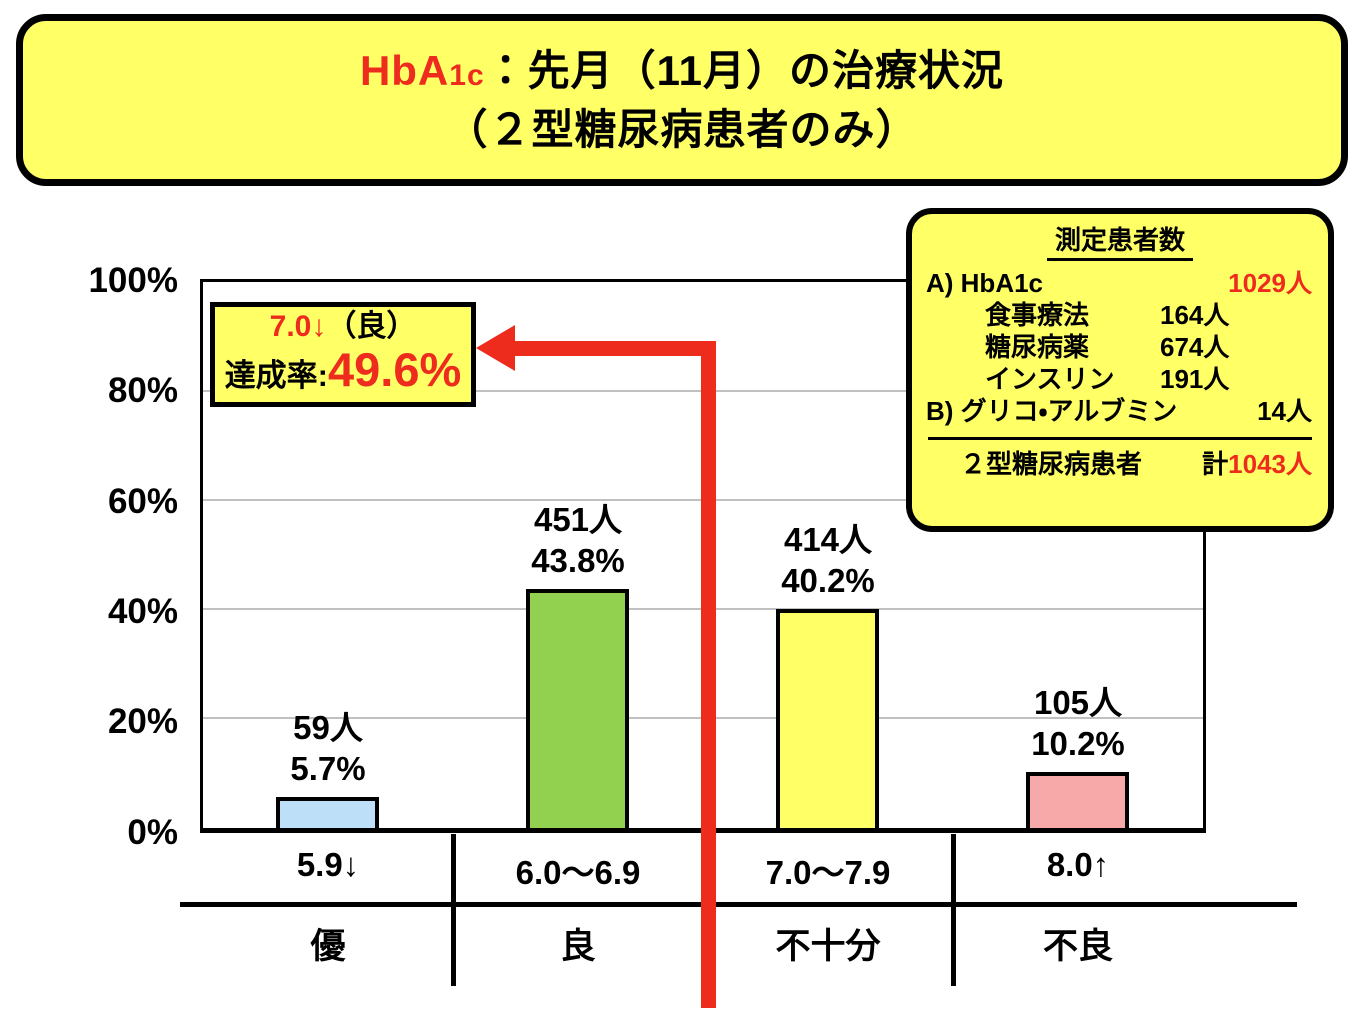  I want to click on x-range-label-1: 5.9↓, so click(328, 864).